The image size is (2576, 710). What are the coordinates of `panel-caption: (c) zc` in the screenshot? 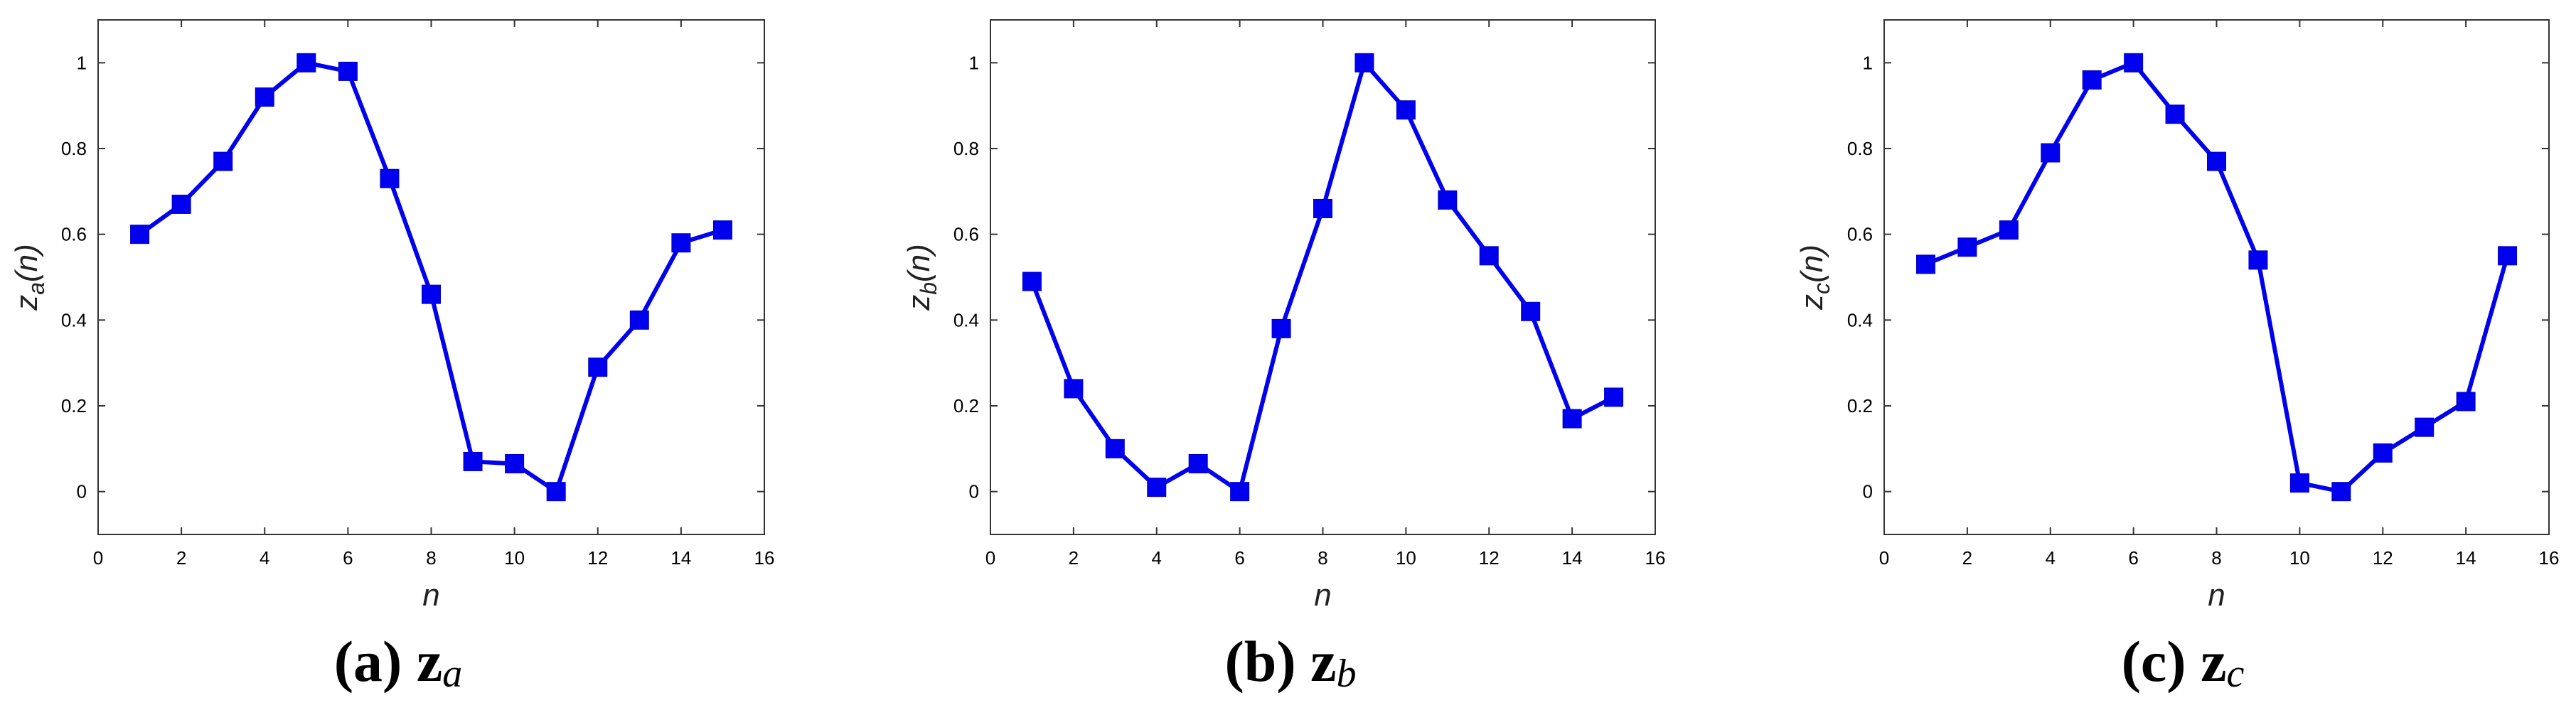 It's located at (2183, 662).